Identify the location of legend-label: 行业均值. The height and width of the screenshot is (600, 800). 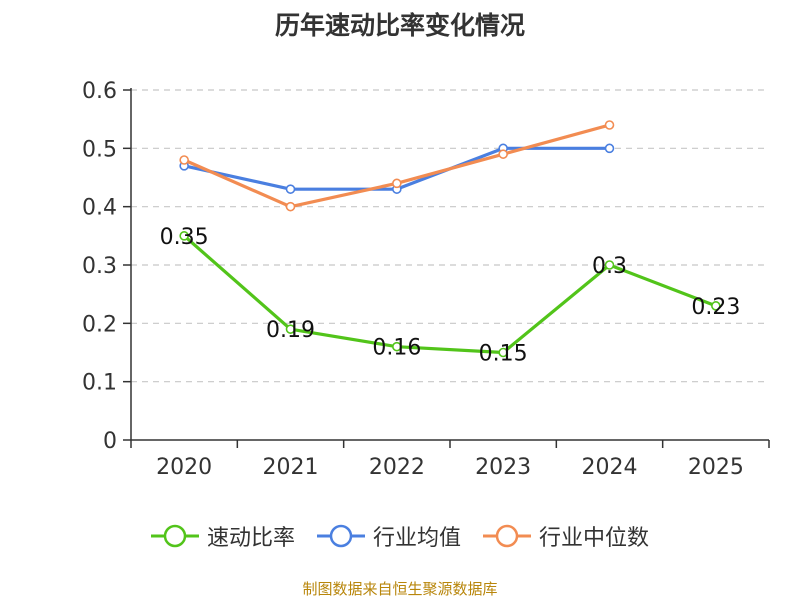
(416, 538).